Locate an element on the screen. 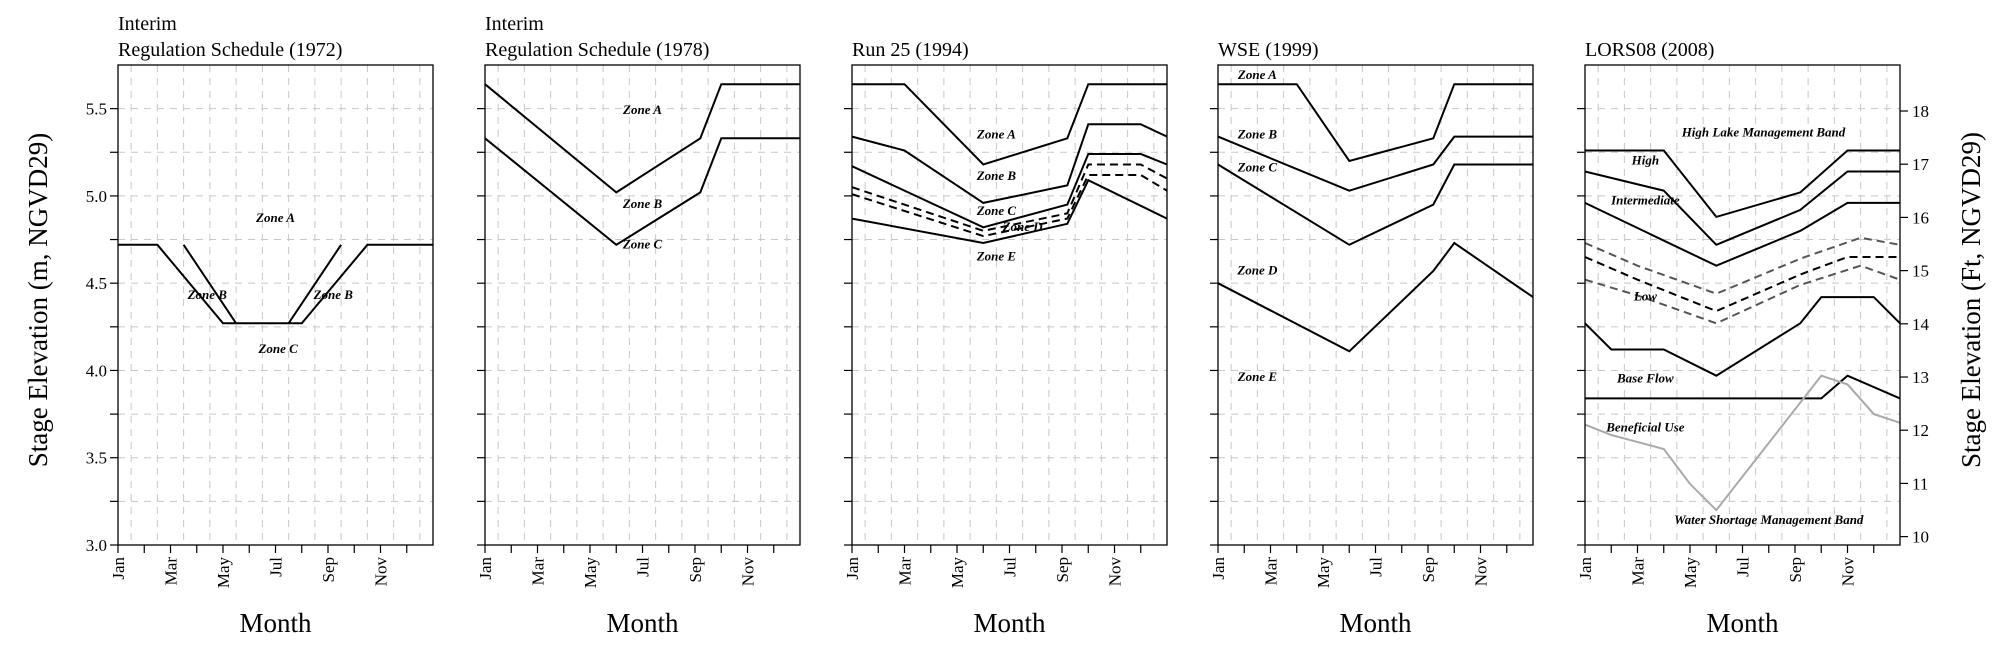  y-tick-label-right: 10 is located at coordinates (1920, 537).